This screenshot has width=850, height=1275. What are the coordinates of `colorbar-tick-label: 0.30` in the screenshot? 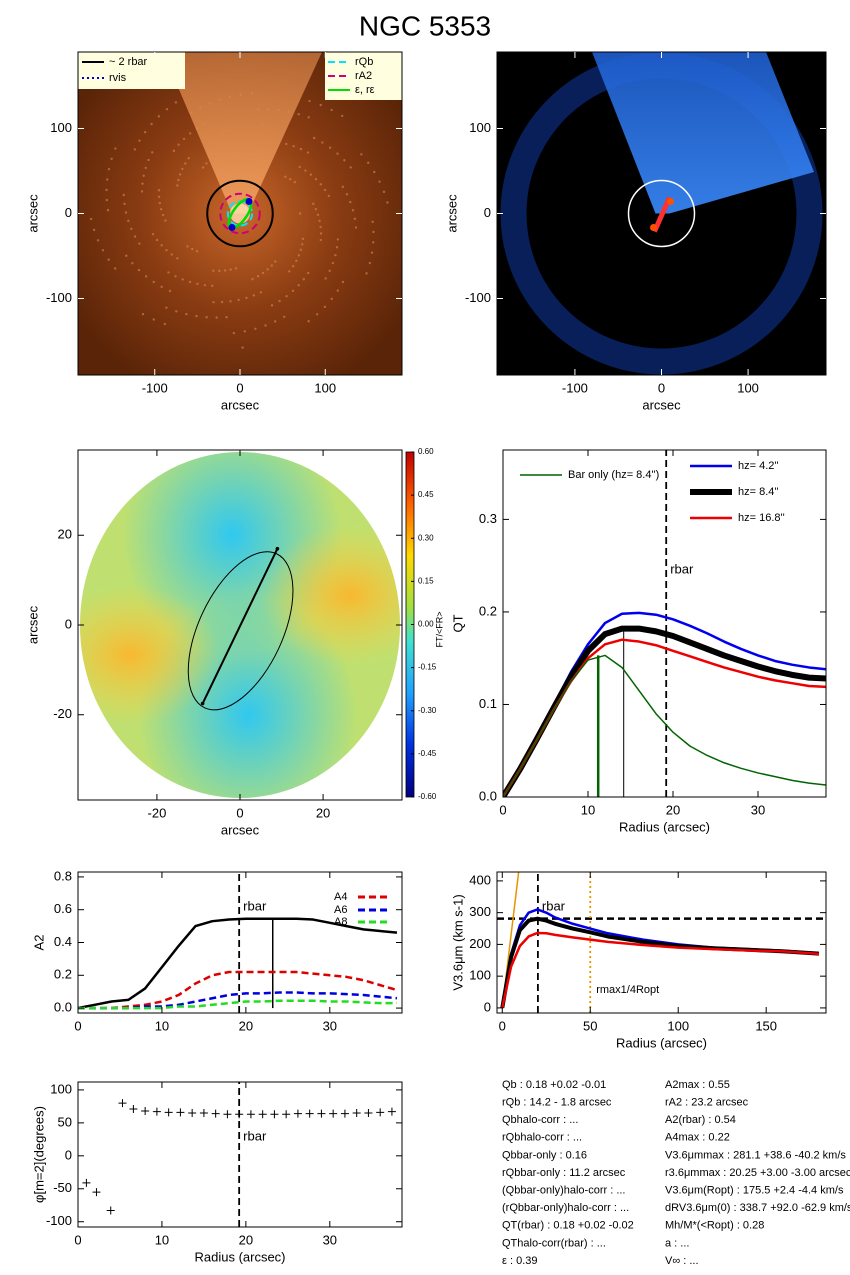 It's located at (426, 537).